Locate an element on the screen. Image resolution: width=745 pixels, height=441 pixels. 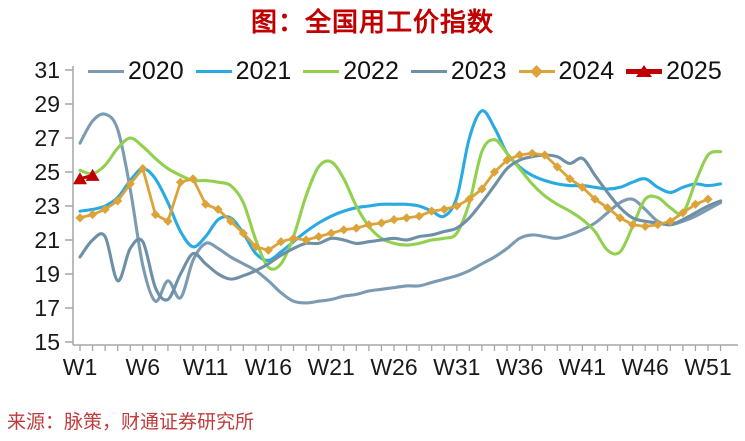
legend-item-2023: 2023 is located at coordinates (458, 71).